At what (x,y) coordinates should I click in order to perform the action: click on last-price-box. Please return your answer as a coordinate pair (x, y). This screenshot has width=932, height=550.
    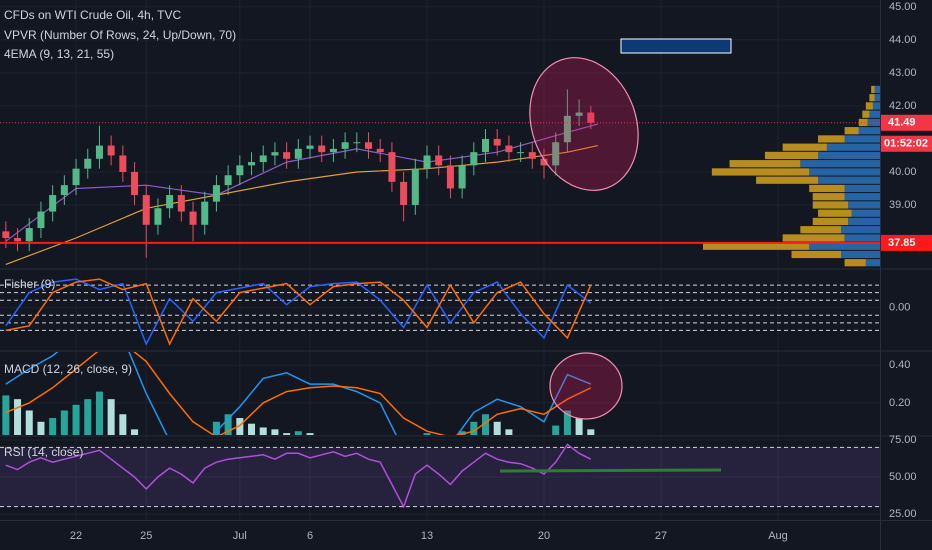
    Looking at the image, I should click on (906, 122).